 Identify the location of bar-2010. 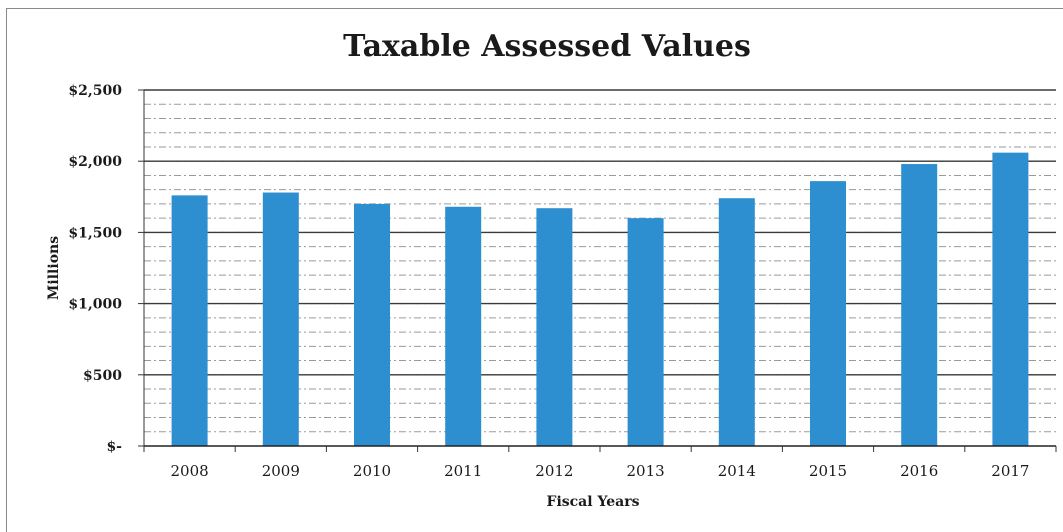
(372, 324).